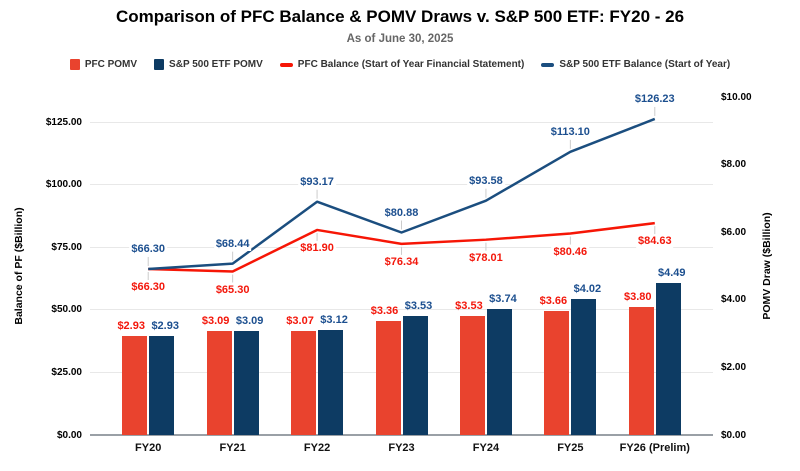 The image size is (800, 471). What do you see at coordinates (400, 39) in the screenshot?
I see `chart-subtitle: As of June 30, 2025` at bounding box center [400, 39].